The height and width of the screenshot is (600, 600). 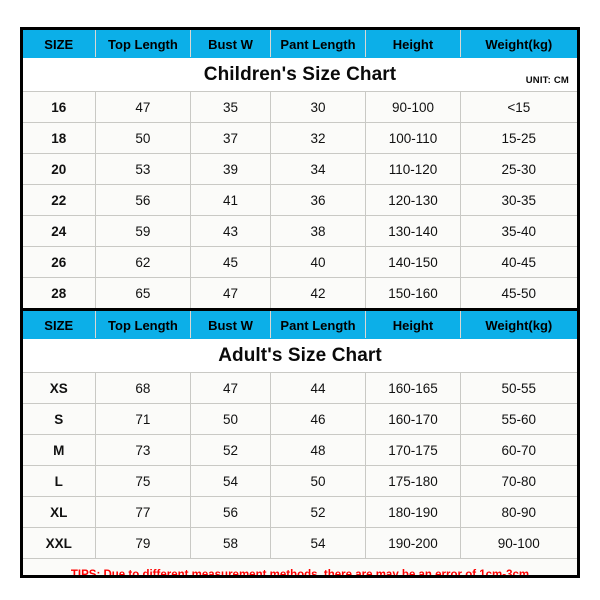 What do you see at coordinates (59, 481) in the screenshot?
I see `cell-size: L` at bounding box center [59, 481].